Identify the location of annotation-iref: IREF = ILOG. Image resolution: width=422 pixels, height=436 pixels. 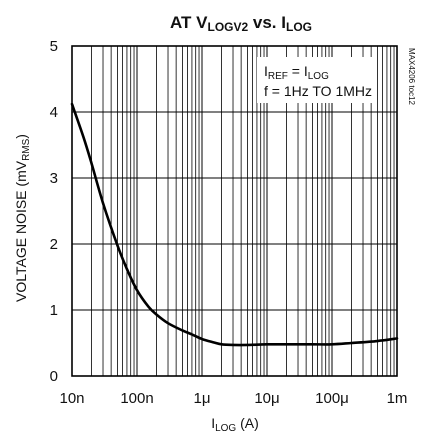
(296, 72).